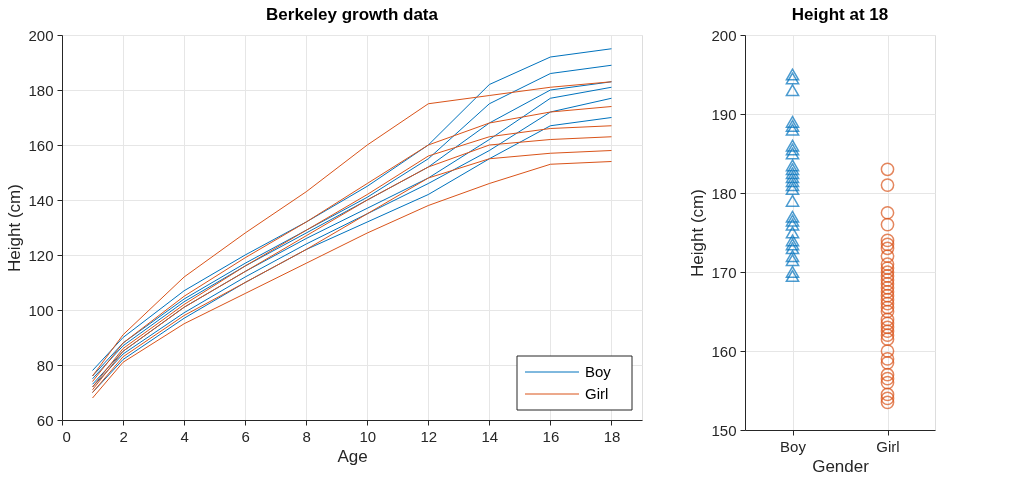  What do you see at coordinates (123, 436) in the screenshot?
I see `x-tick-label: 2` at bounding box center [123, 436].